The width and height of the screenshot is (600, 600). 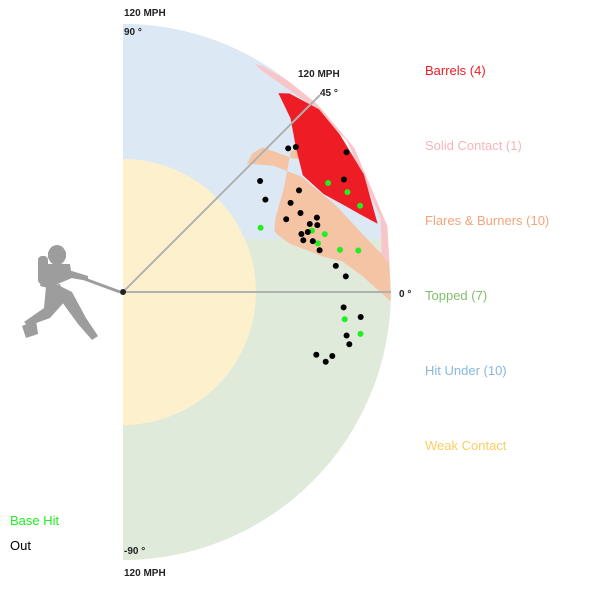 What do you see at coordinates (134, 551) in the screenshot?
I see `angle-minus-90-label: -90 °` at bounding box center [134, 551].